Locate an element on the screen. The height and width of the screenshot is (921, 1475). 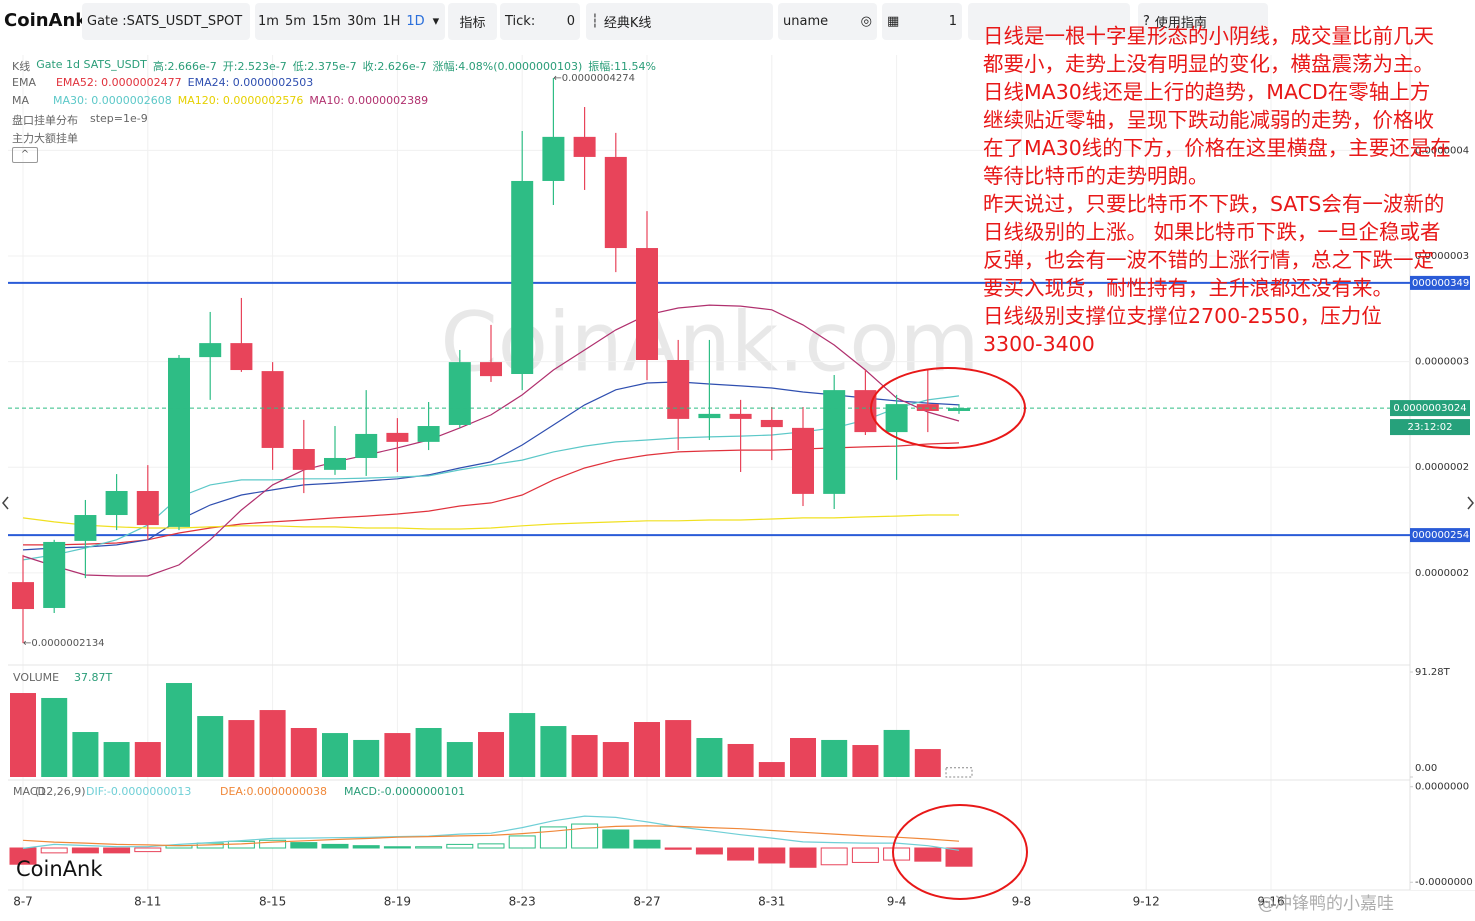
symbol: Gate :SATS_USDT_SPOT is located at coordinates (165, 21).